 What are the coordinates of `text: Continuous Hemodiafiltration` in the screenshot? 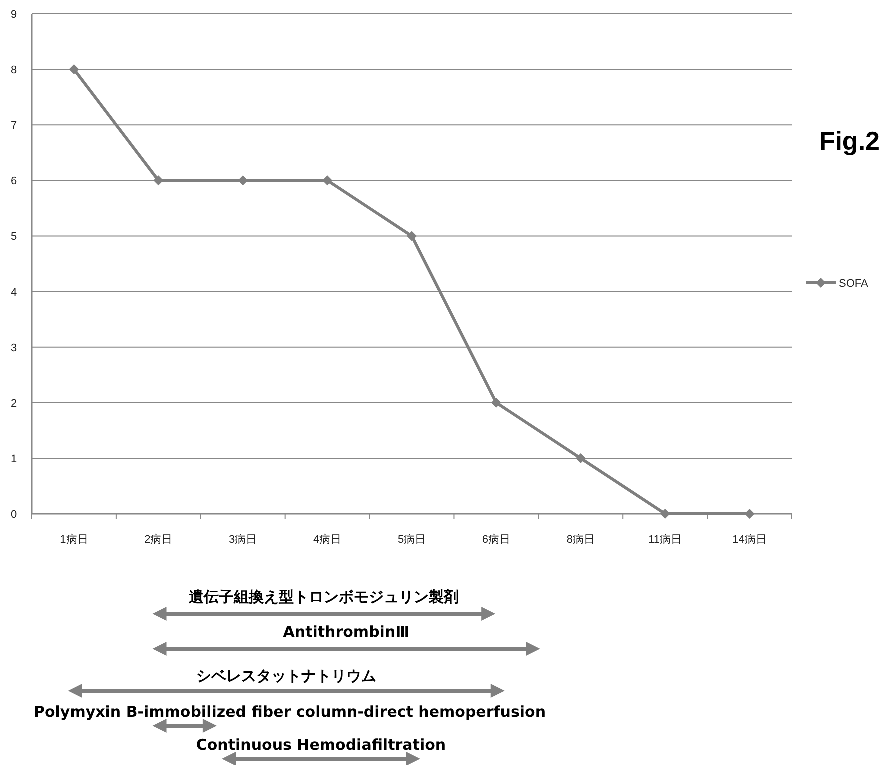 It's located at (321, 745).